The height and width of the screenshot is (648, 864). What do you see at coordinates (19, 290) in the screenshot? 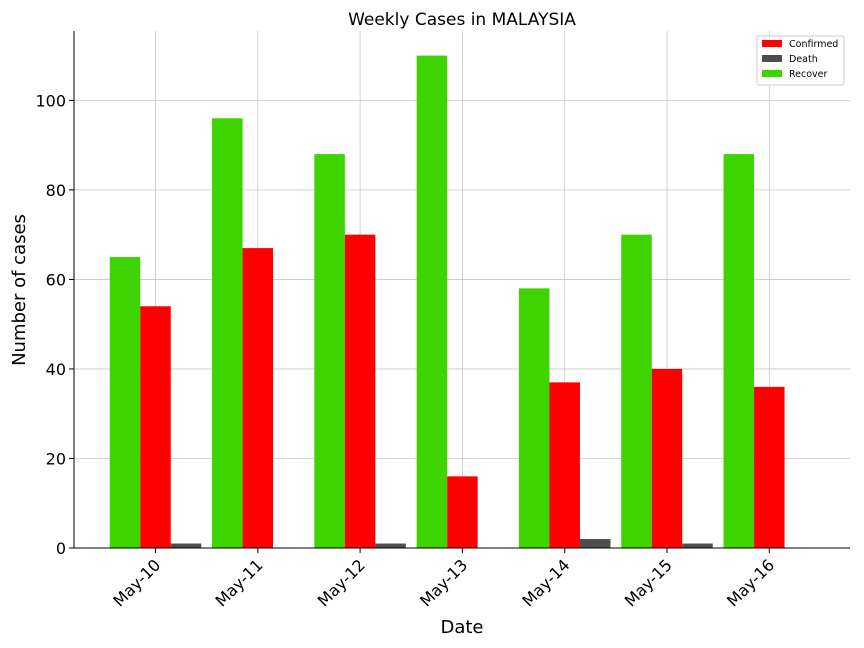
I see `y-axis-label: Number of cases` at bounding box center [19, 290].